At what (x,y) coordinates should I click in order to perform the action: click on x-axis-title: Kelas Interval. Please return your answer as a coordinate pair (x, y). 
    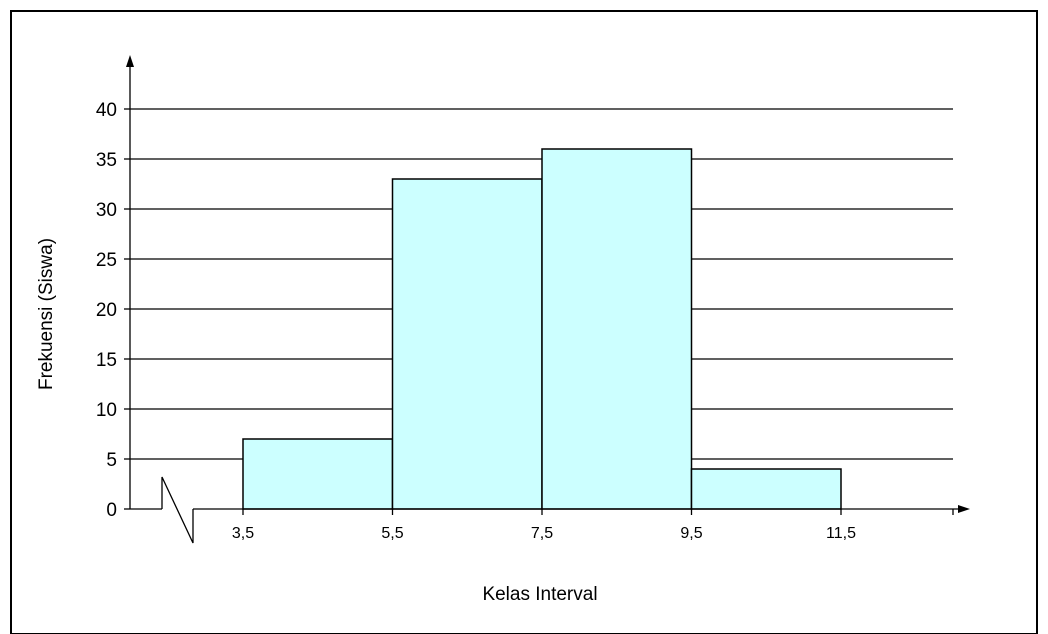
    Looking at the image, I should click on (539, 594).